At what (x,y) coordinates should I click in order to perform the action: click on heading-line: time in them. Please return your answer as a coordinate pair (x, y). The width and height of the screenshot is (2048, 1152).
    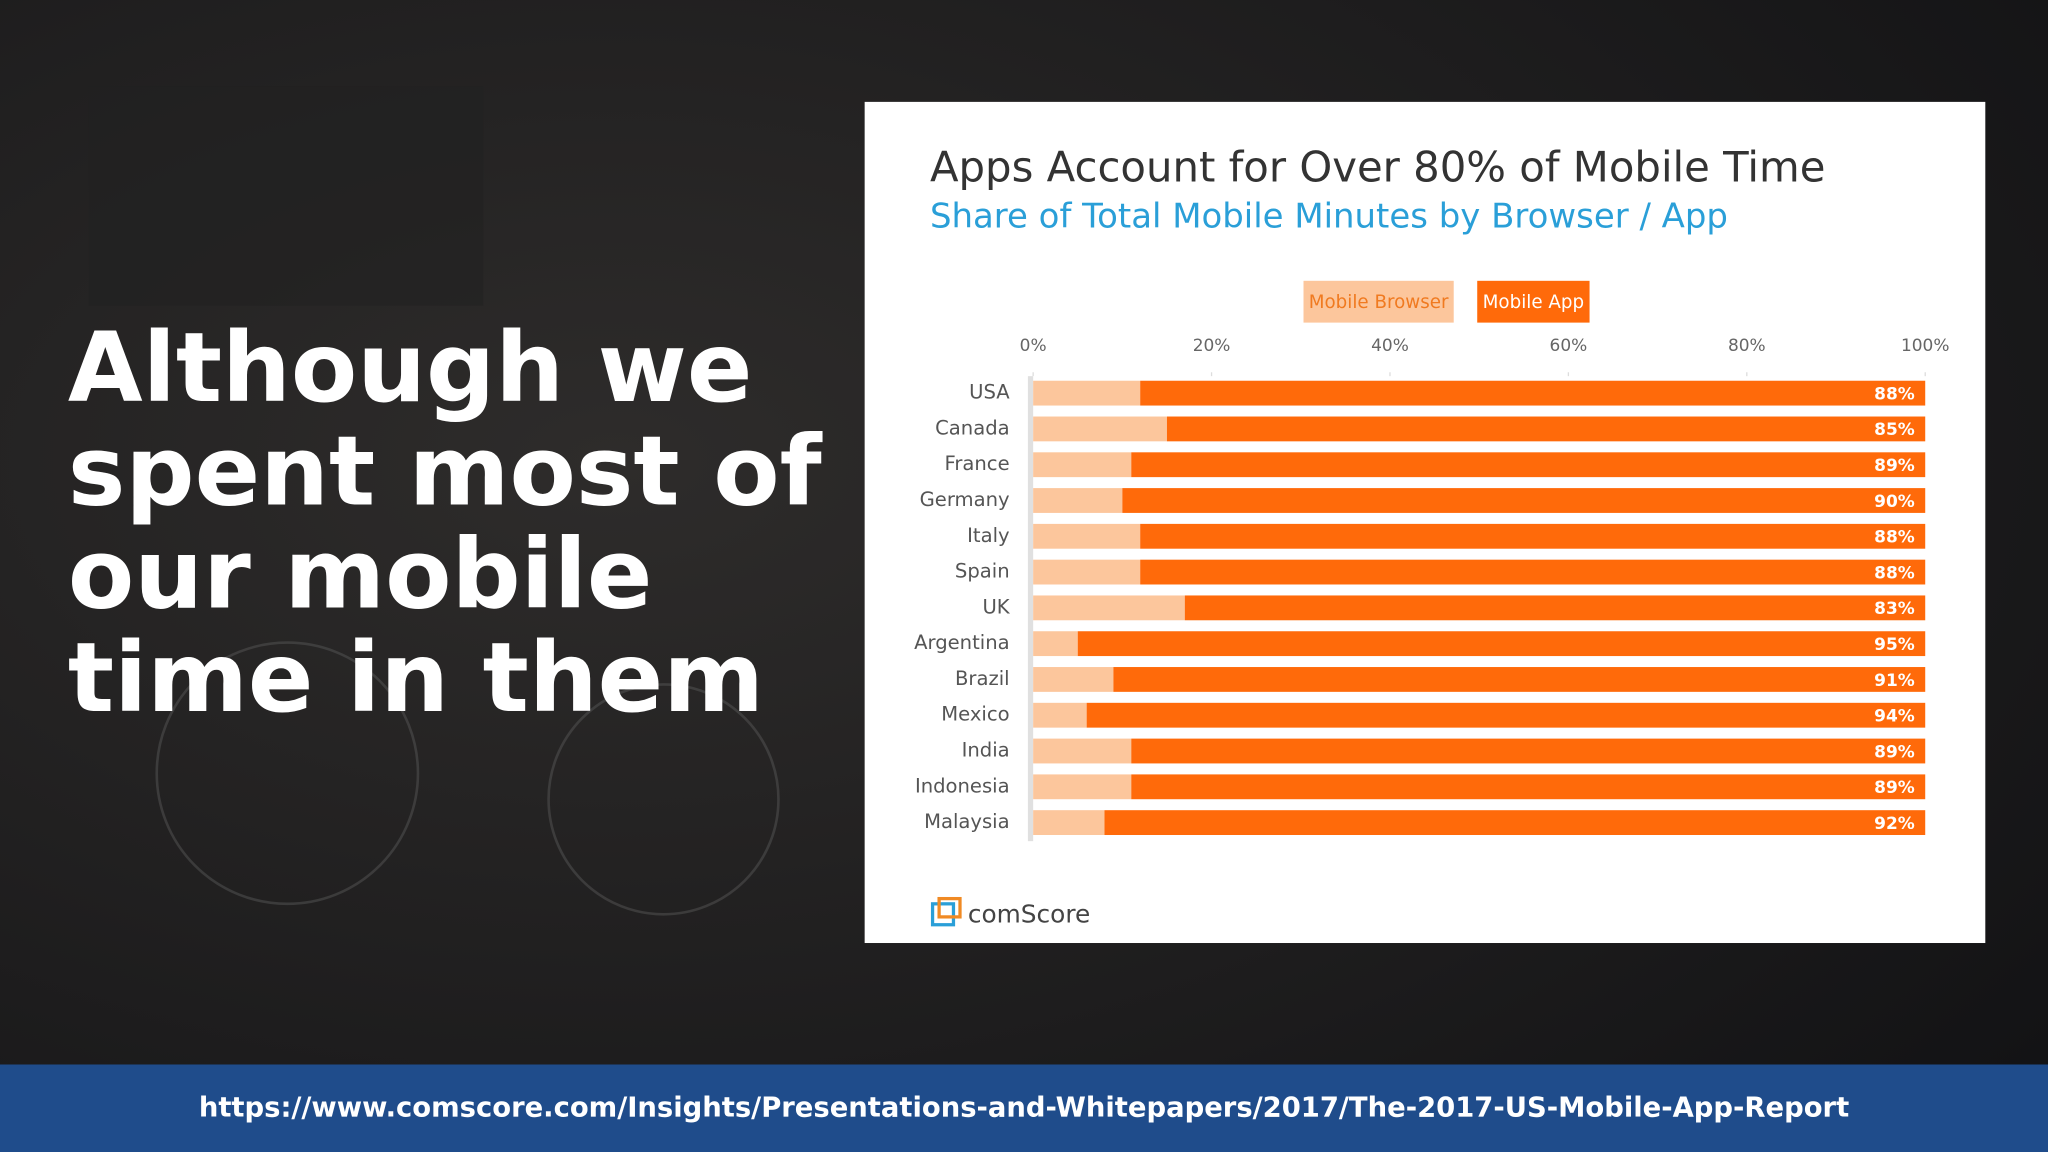
    Looking at the image, I should click on (416, 677).